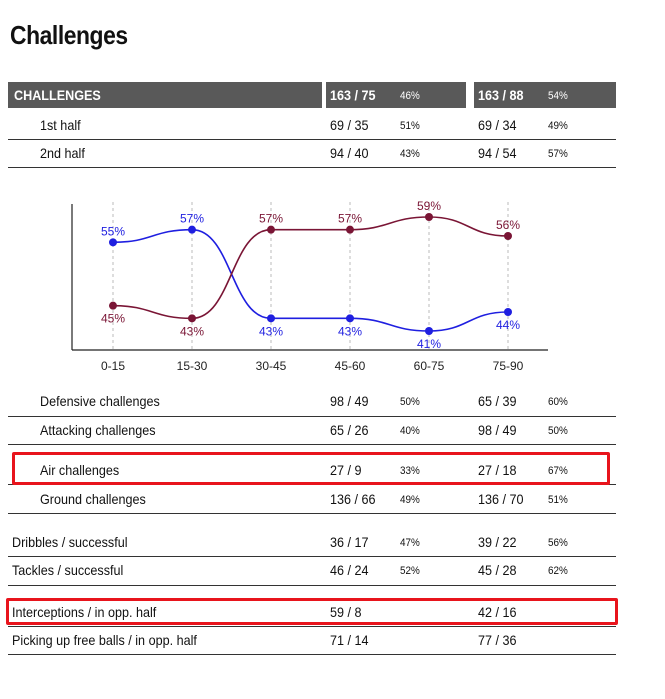  Describe the element at coordinates (429, 366) in the screenshot. I see `x-tick-label: 60-75` at that location.